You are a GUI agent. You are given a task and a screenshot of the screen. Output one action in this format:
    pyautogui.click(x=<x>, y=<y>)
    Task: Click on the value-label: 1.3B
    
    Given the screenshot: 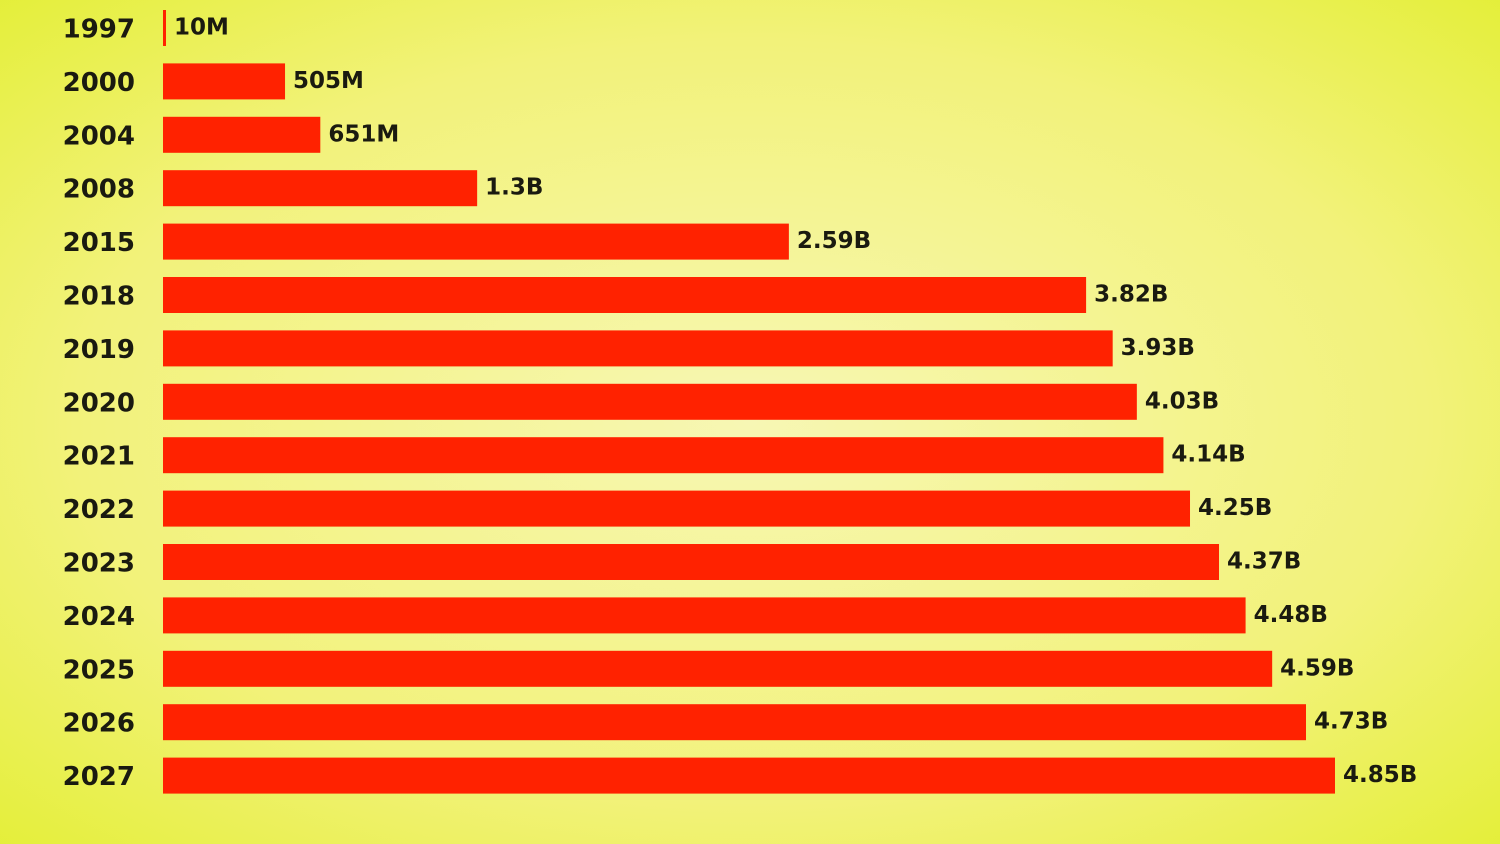 What is the action you would take?
    pyautogui.click(x=514, y=188)
    